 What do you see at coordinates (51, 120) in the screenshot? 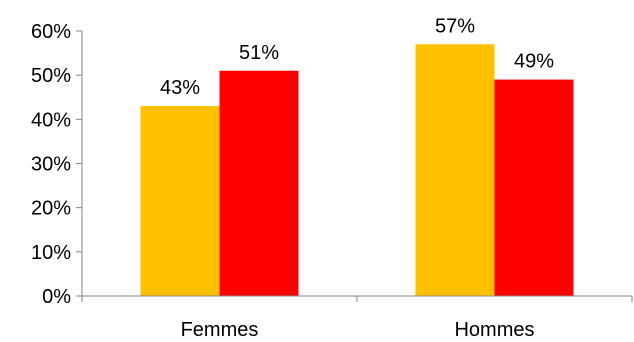
I see `y-tick-label: 40%` at bounding box center [51, 120].